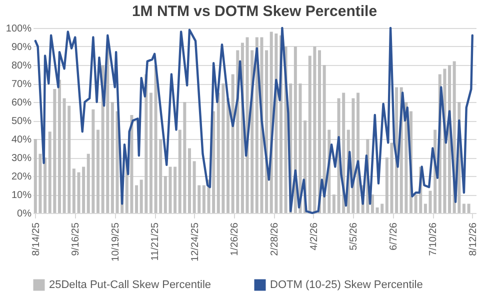 The height and width of the screenshot is (295, 492). Describe the element at coordinates (130, 285) in the screenshot. I see `legend-label: 25Delta Put-Call Skew Percentile` at that location.